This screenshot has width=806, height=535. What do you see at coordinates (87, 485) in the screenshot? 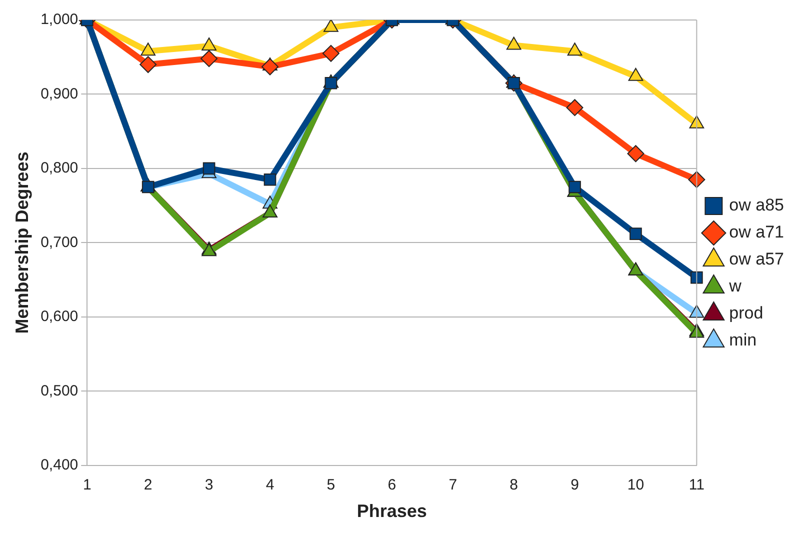
I see `x-tick-label: 1` at bounding box center [87, 485].